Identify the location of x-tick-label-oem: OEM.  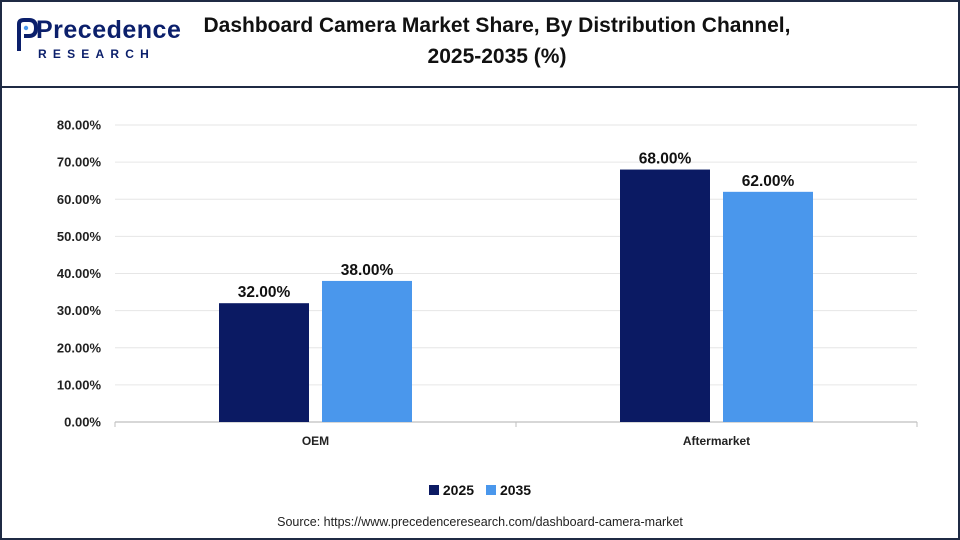
(315, 441).